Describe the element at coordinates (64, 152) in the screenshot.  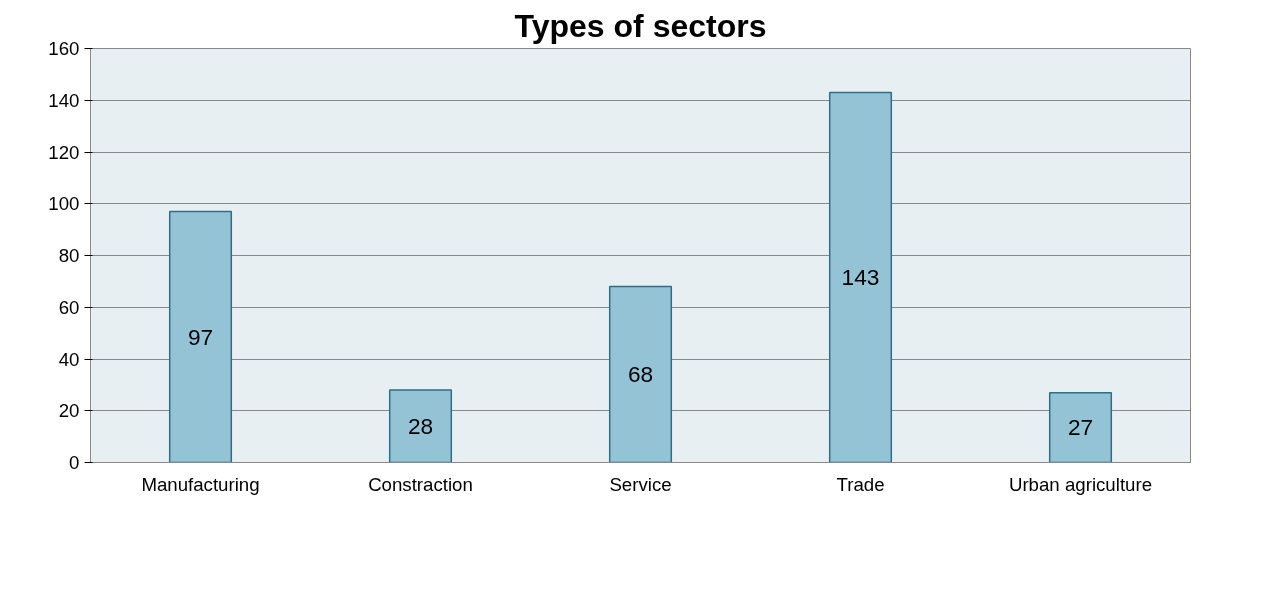
I see `y-tick-label: 120` at that location.